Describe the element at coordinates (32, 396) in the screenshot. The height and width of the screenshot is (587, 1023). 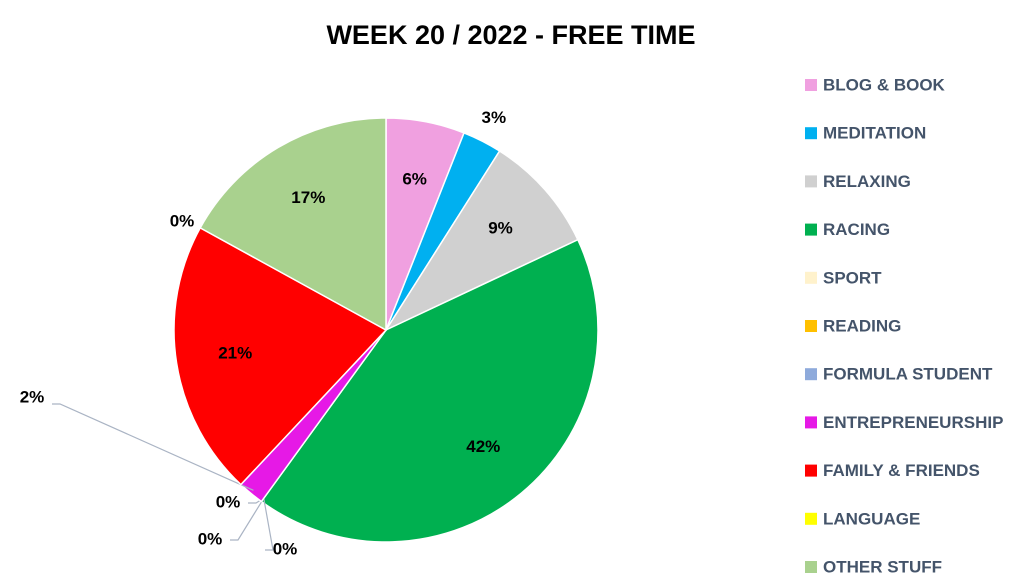
I see `data-label: 2%` at that location.